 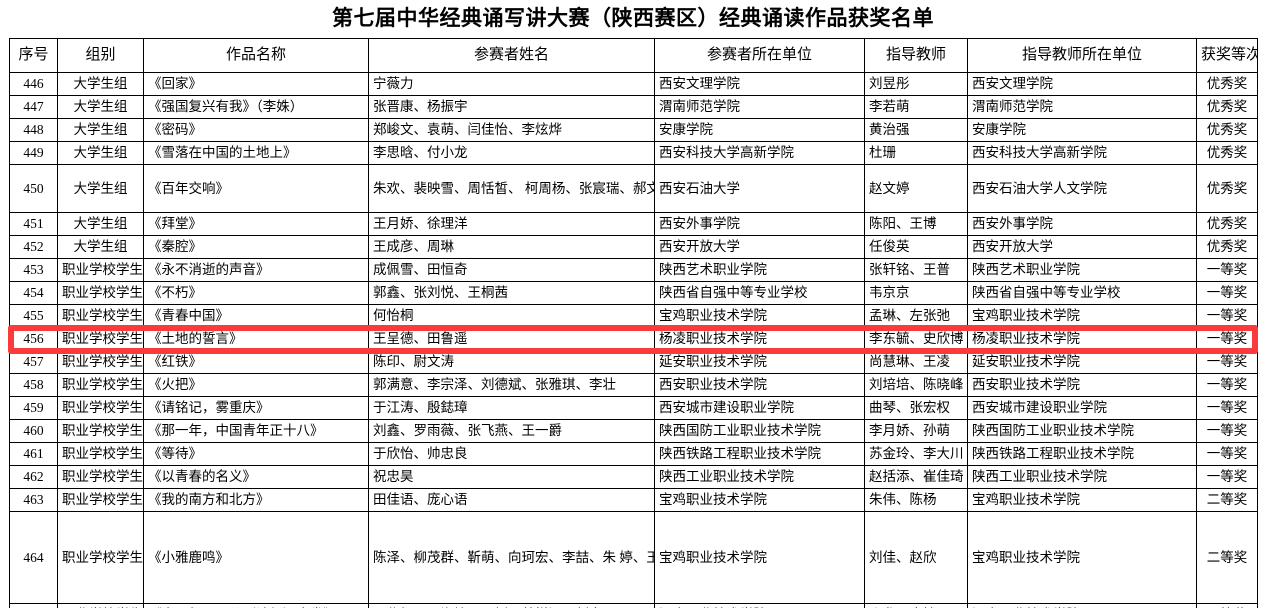 I want to click on table-row: 446 大学生组 《回家》 宁薇力 西安文理学院 刘昱彤 西安文理学院 优秀奖, so click(x=633, y=84).